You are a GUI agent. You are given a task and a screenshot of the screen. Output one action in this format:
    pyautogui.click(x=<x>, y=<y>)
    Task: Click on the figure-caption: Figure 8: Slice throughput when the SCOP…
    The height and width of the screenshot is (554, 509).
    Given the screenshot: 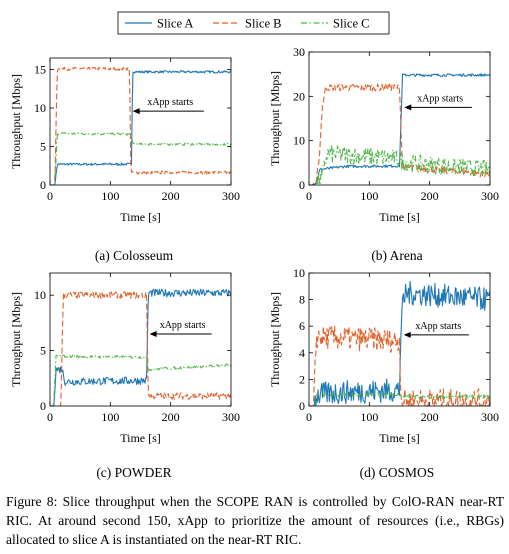 What is the action you would take?
    pyautogui.click(x=255, y=520)
    